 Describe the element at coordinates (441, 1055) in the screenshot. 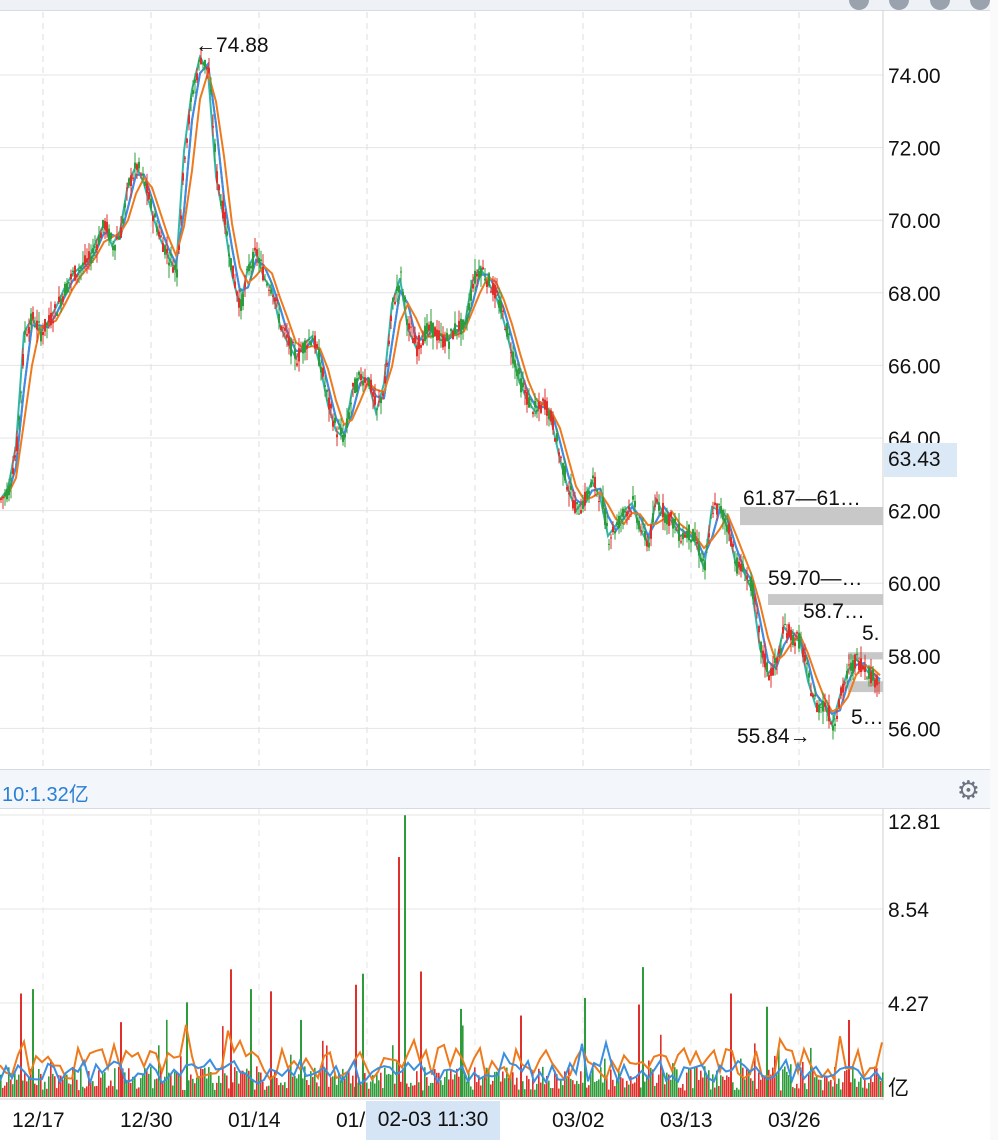

I see `volume-ma-lines` at that location.